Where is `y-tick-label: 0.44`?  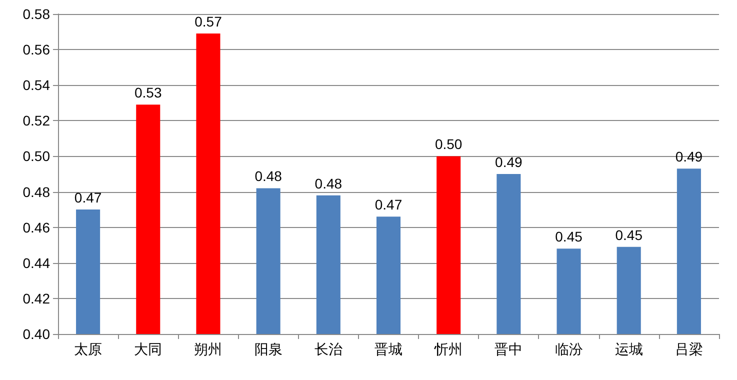 y-tick-label: 0.44 is located at coordinates (36, 262).